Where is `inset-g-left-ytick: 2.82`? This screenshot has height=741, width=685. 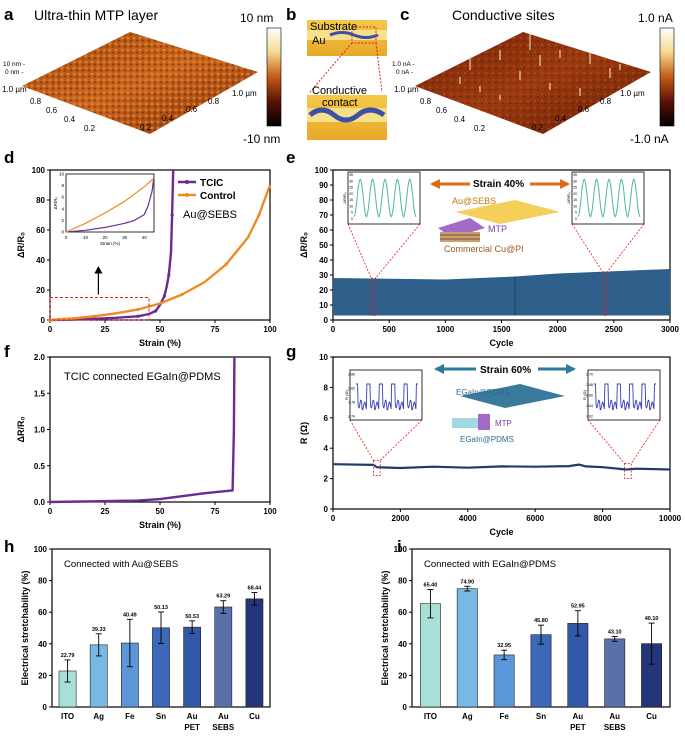
inset-g-left-ytick: 2.82 is located at coordinates (351, 389).